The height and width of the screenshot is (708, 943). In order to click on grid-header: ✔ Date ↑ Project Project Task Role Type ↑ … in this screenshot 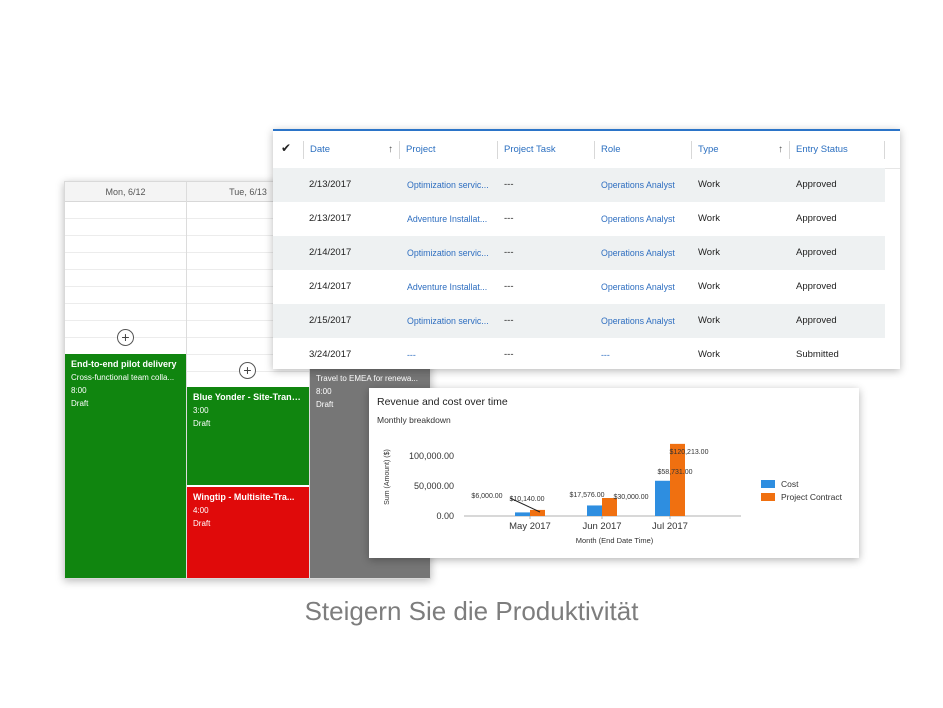, I will do `click(586, 150)`.